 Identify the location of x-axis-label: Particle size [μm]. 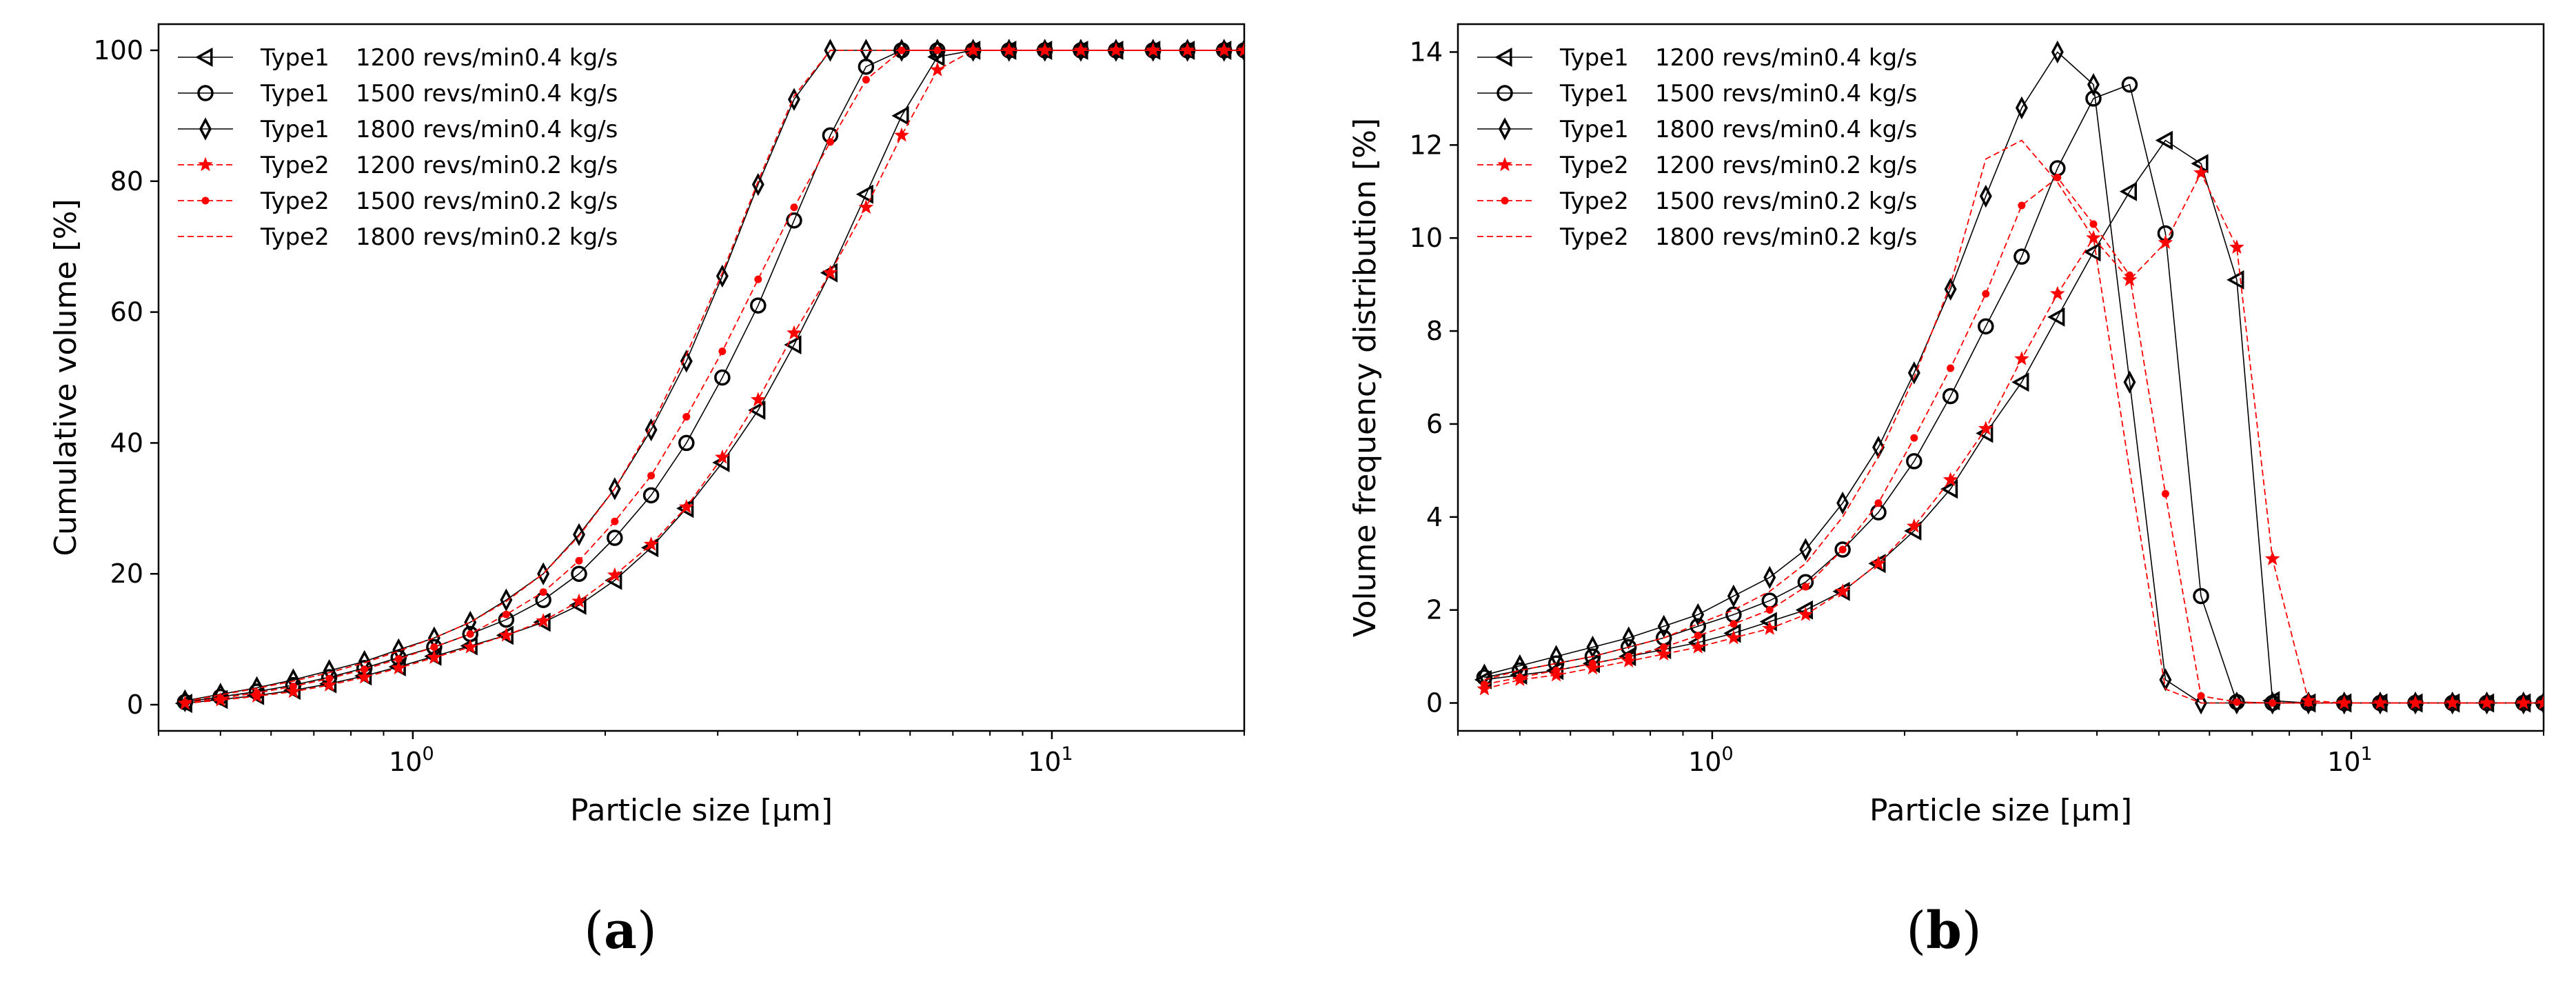
(701, 811).